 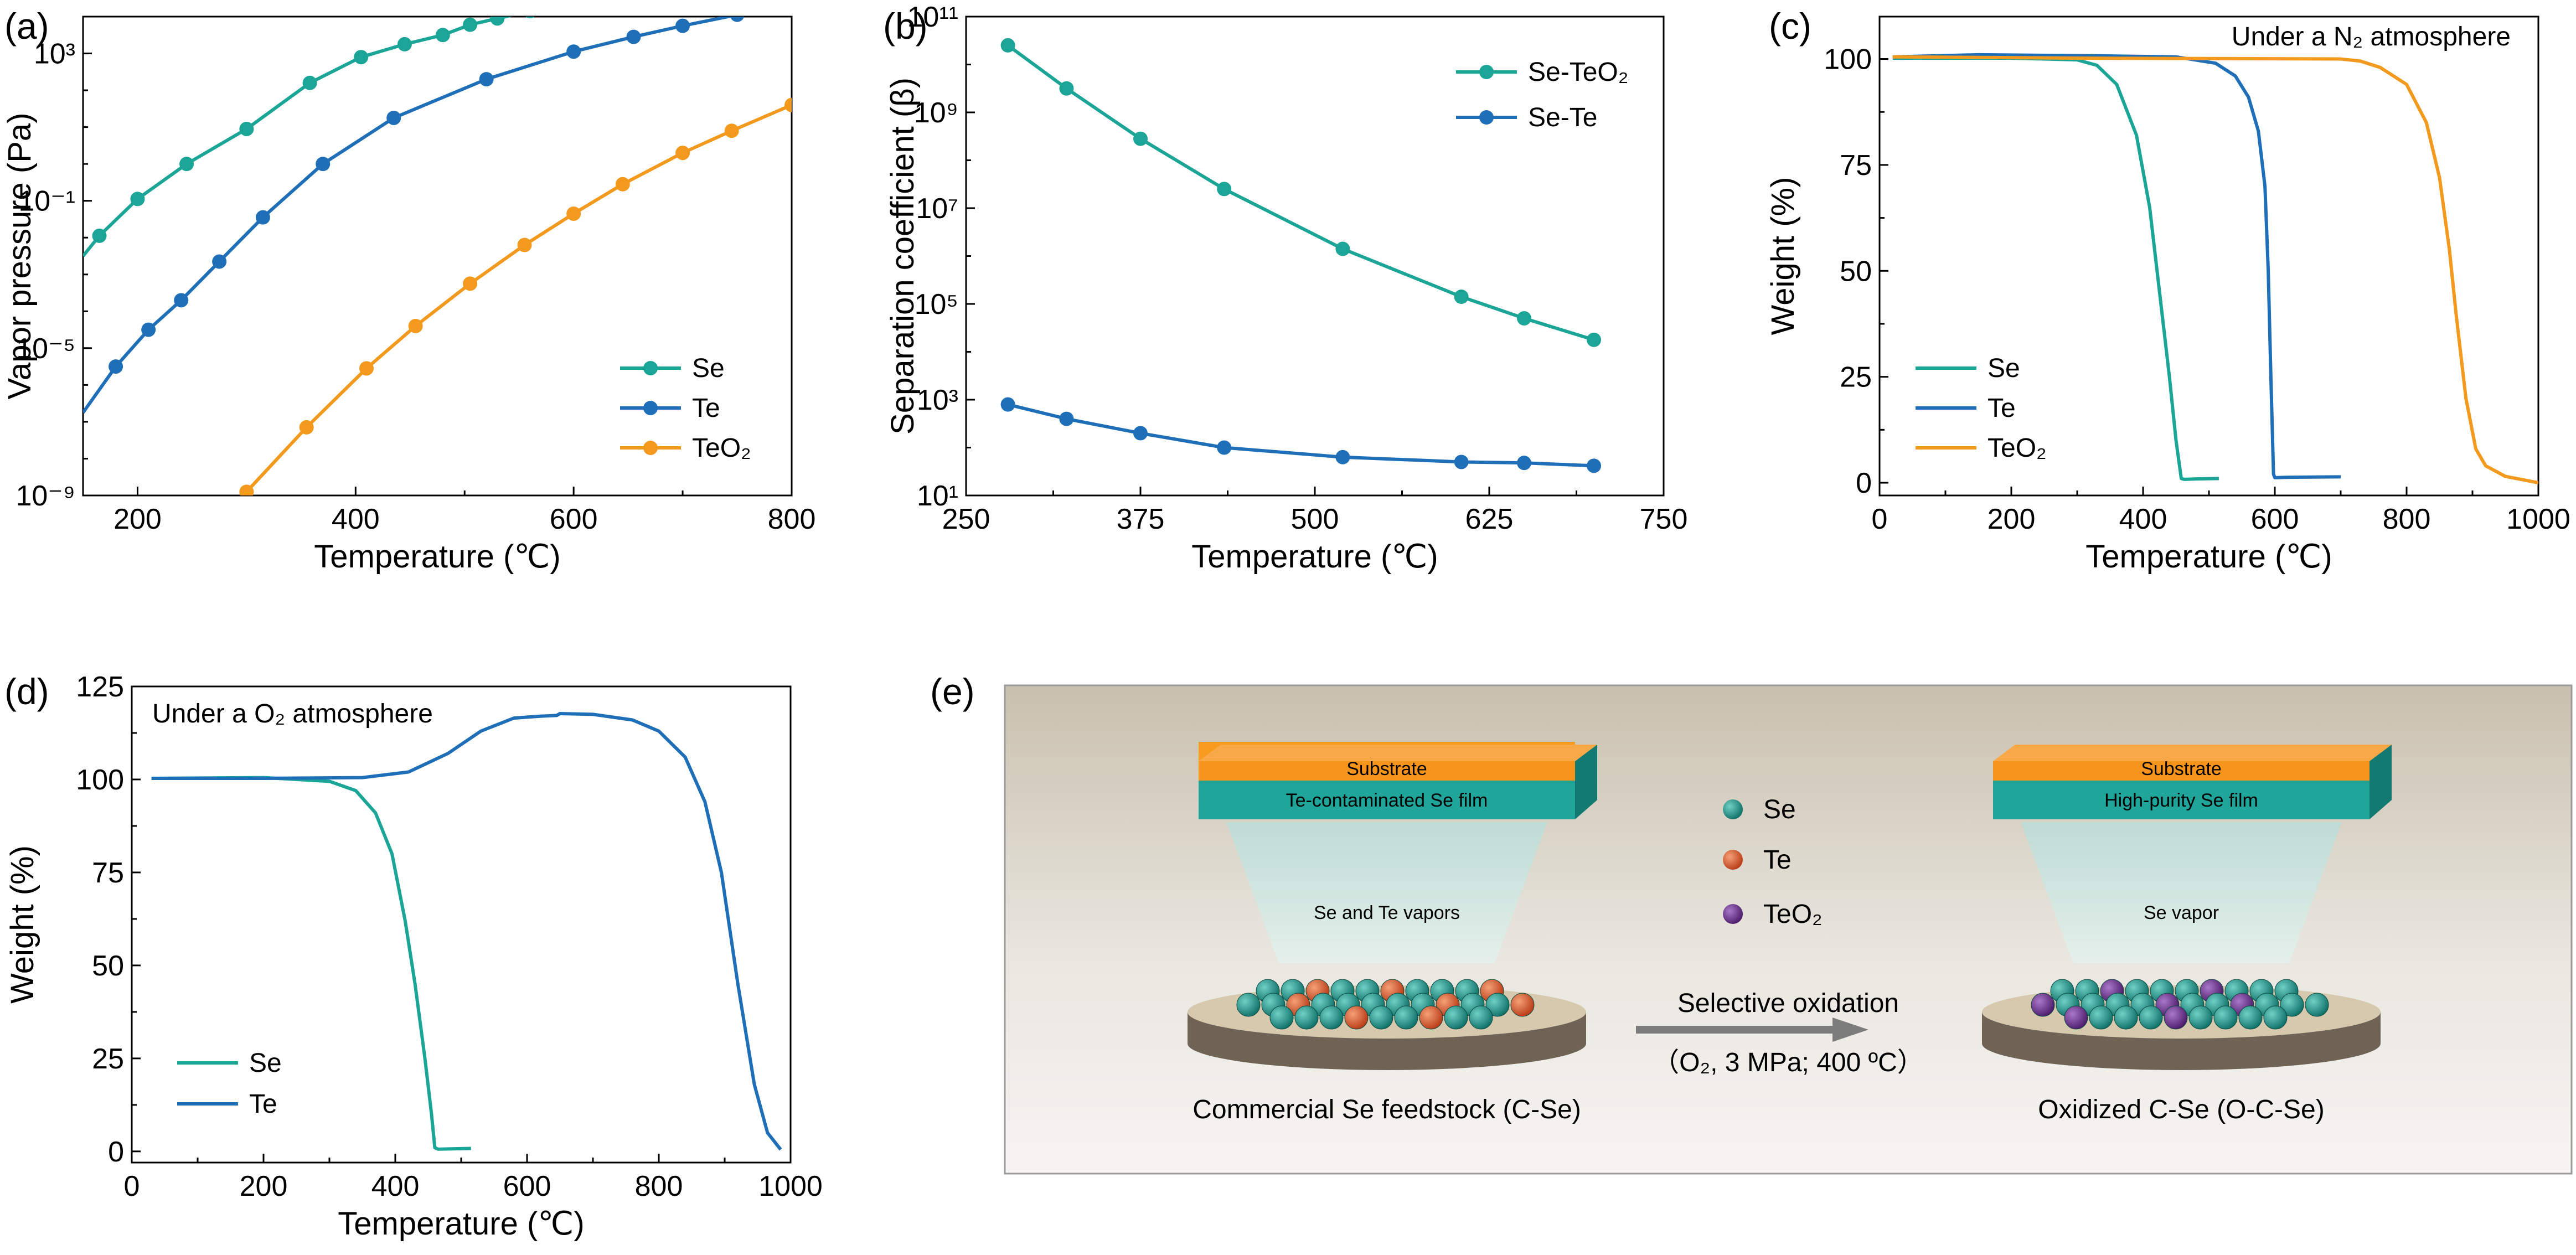 I want to click on x-tick-label-c: 600, so click(x=2275, y=519).